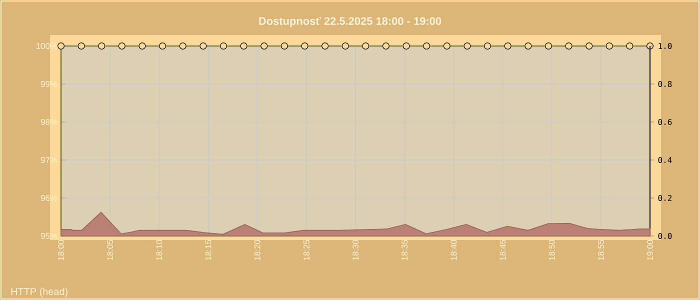  Describe the element at coordinates (159, 250) in the screenshot. I see `x-tick-label: 18:10` at that location.